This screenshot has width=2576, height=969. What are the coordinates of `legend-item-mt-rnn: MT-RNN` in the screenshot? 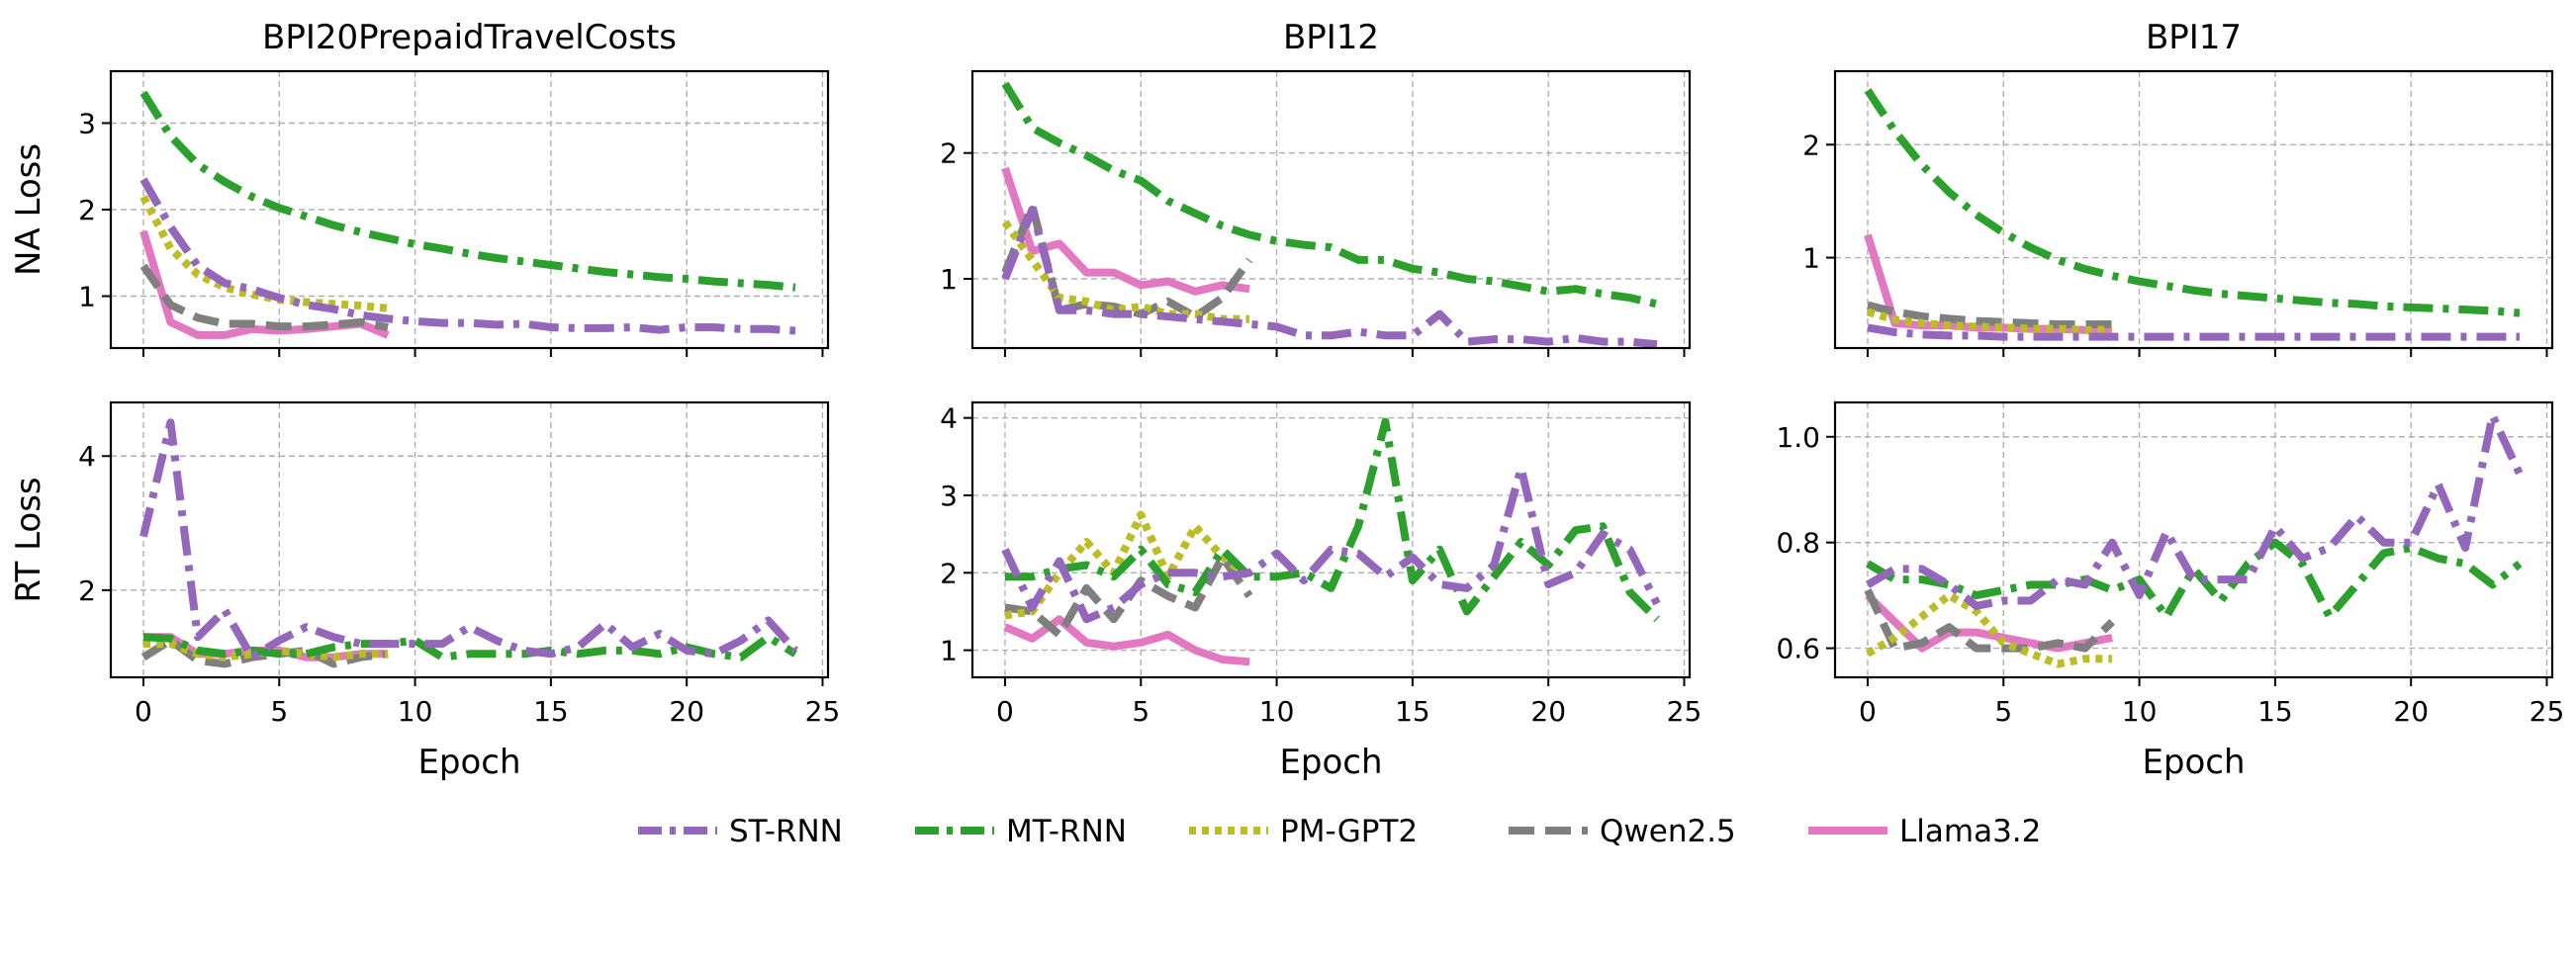 It's located at (1021, 831).